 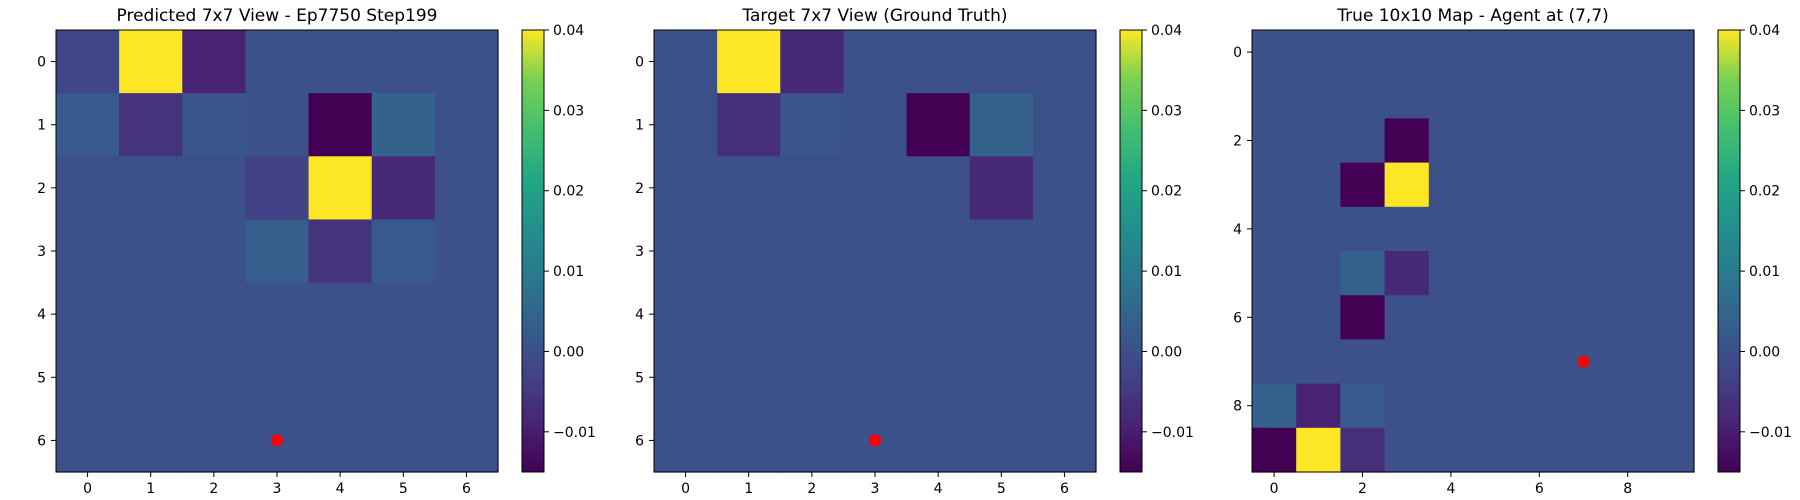 What do you see at coordinates (41, 63) in the screenshot?
I see `y-tick-label: 0` at bounding box center [41, 63].